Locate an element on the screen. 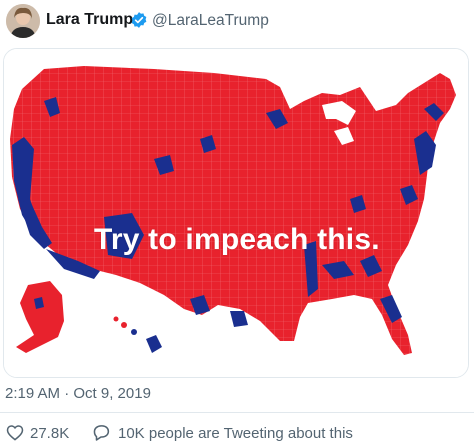 Image resolution: width=474 pixels, height=447 pixels. author-handle: @LaraLeaTrump is located at coordinates (210, 20).